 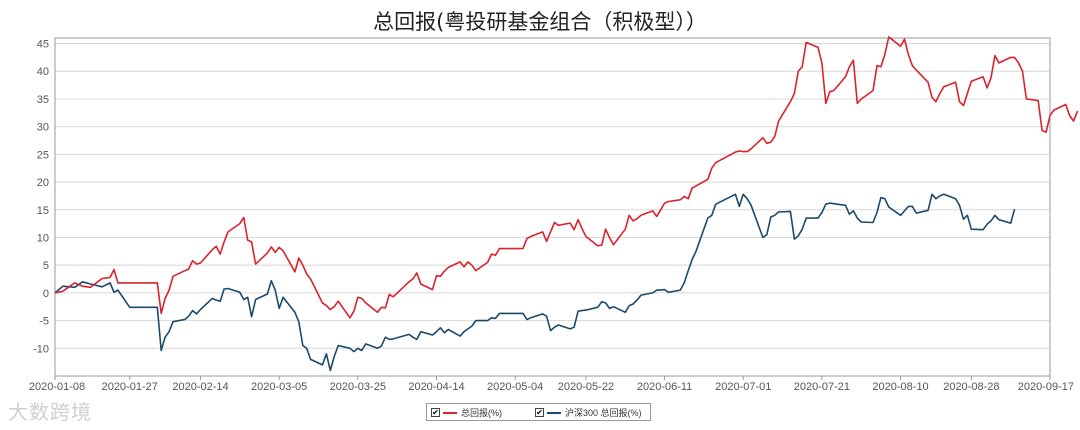 I want to click on y-tick-label: 10, so click(x=43, y=238).